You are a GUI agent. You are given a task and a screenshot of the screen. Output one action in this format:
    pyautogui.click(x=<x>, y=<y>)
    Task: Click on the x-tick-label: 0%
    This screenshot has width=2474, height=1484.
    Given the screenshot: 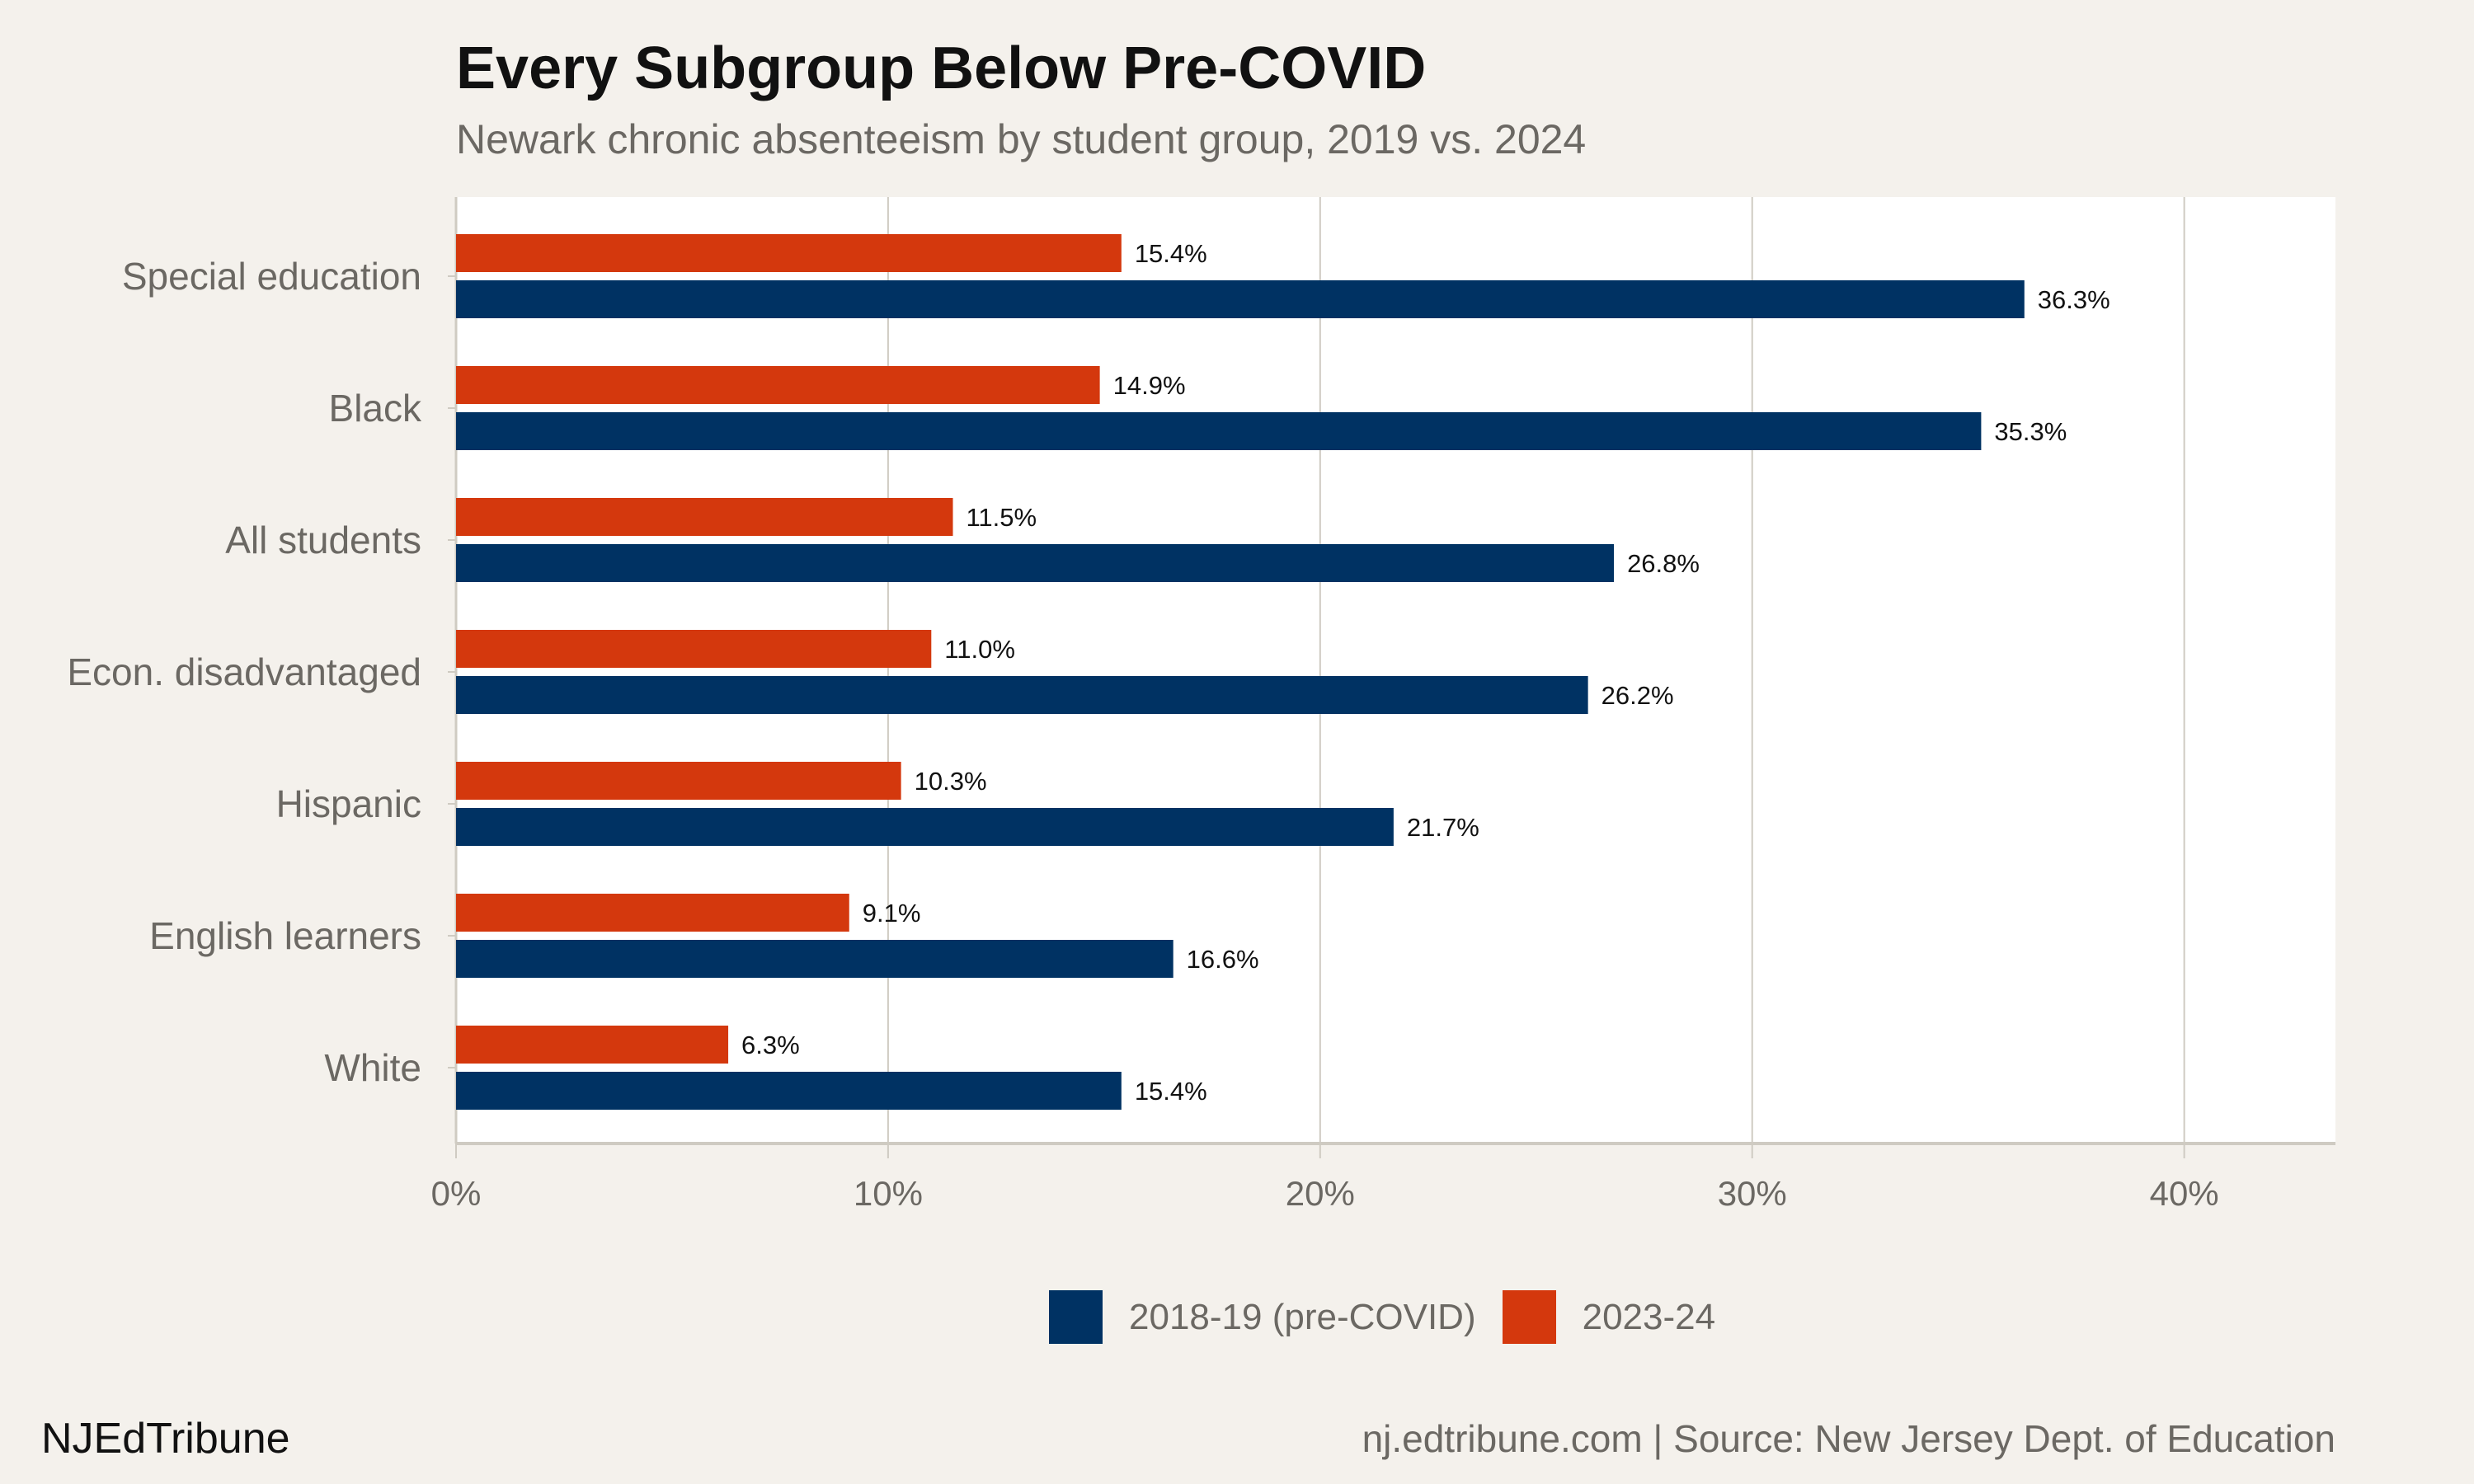 What is the action you would take?
    pyautogui.click(x=456, y=1193)
    